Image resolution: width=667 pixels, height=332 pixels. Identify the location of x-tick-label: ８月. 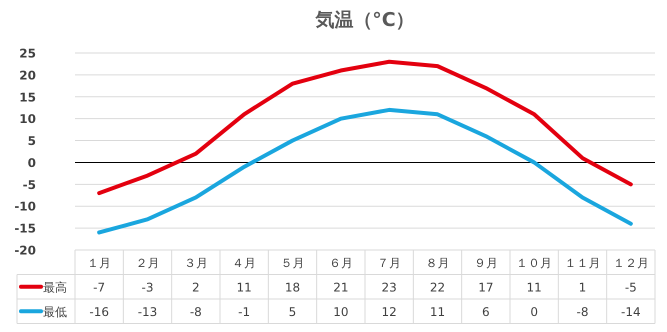
(438, 263).